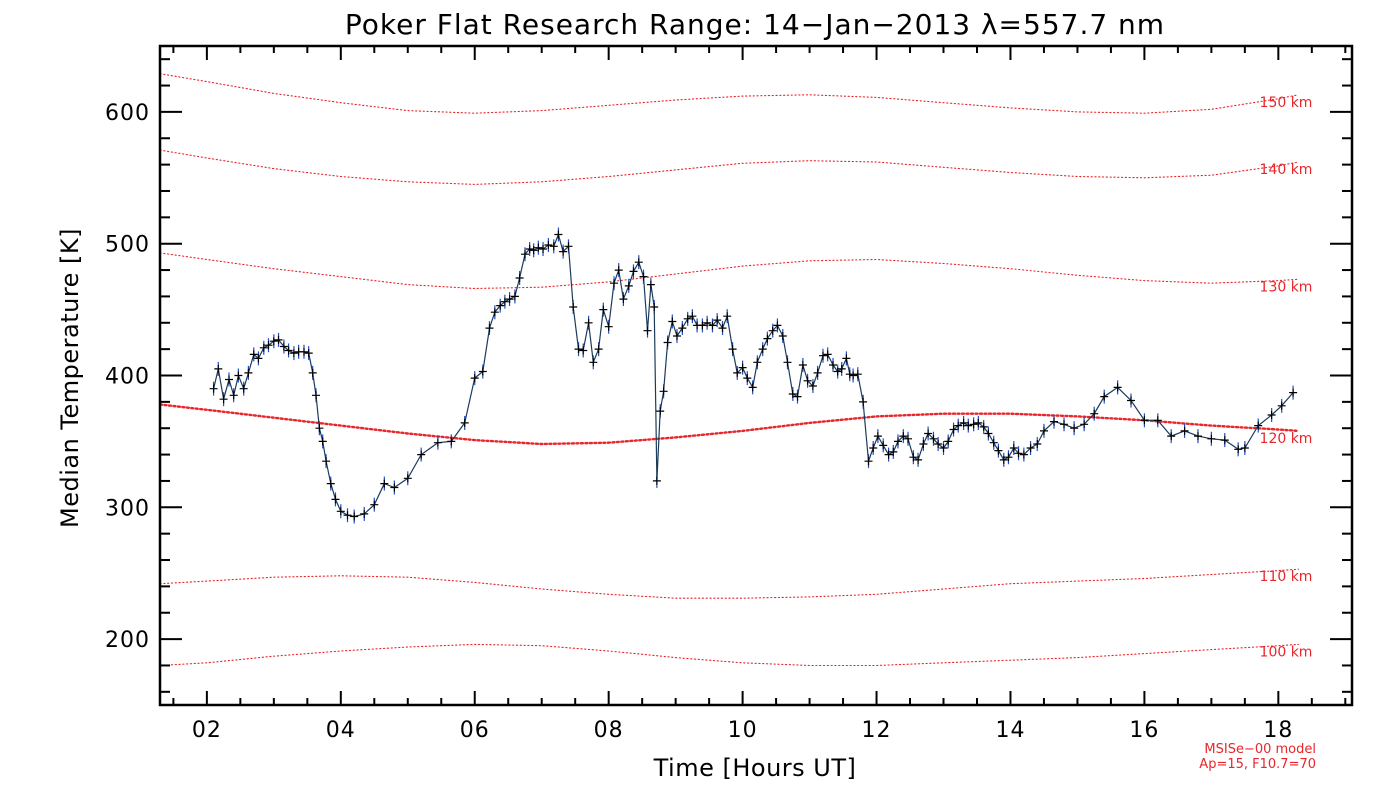 The image size is (1400, 800). I want to click on x-tick-label: 16, so click(1144, 730).